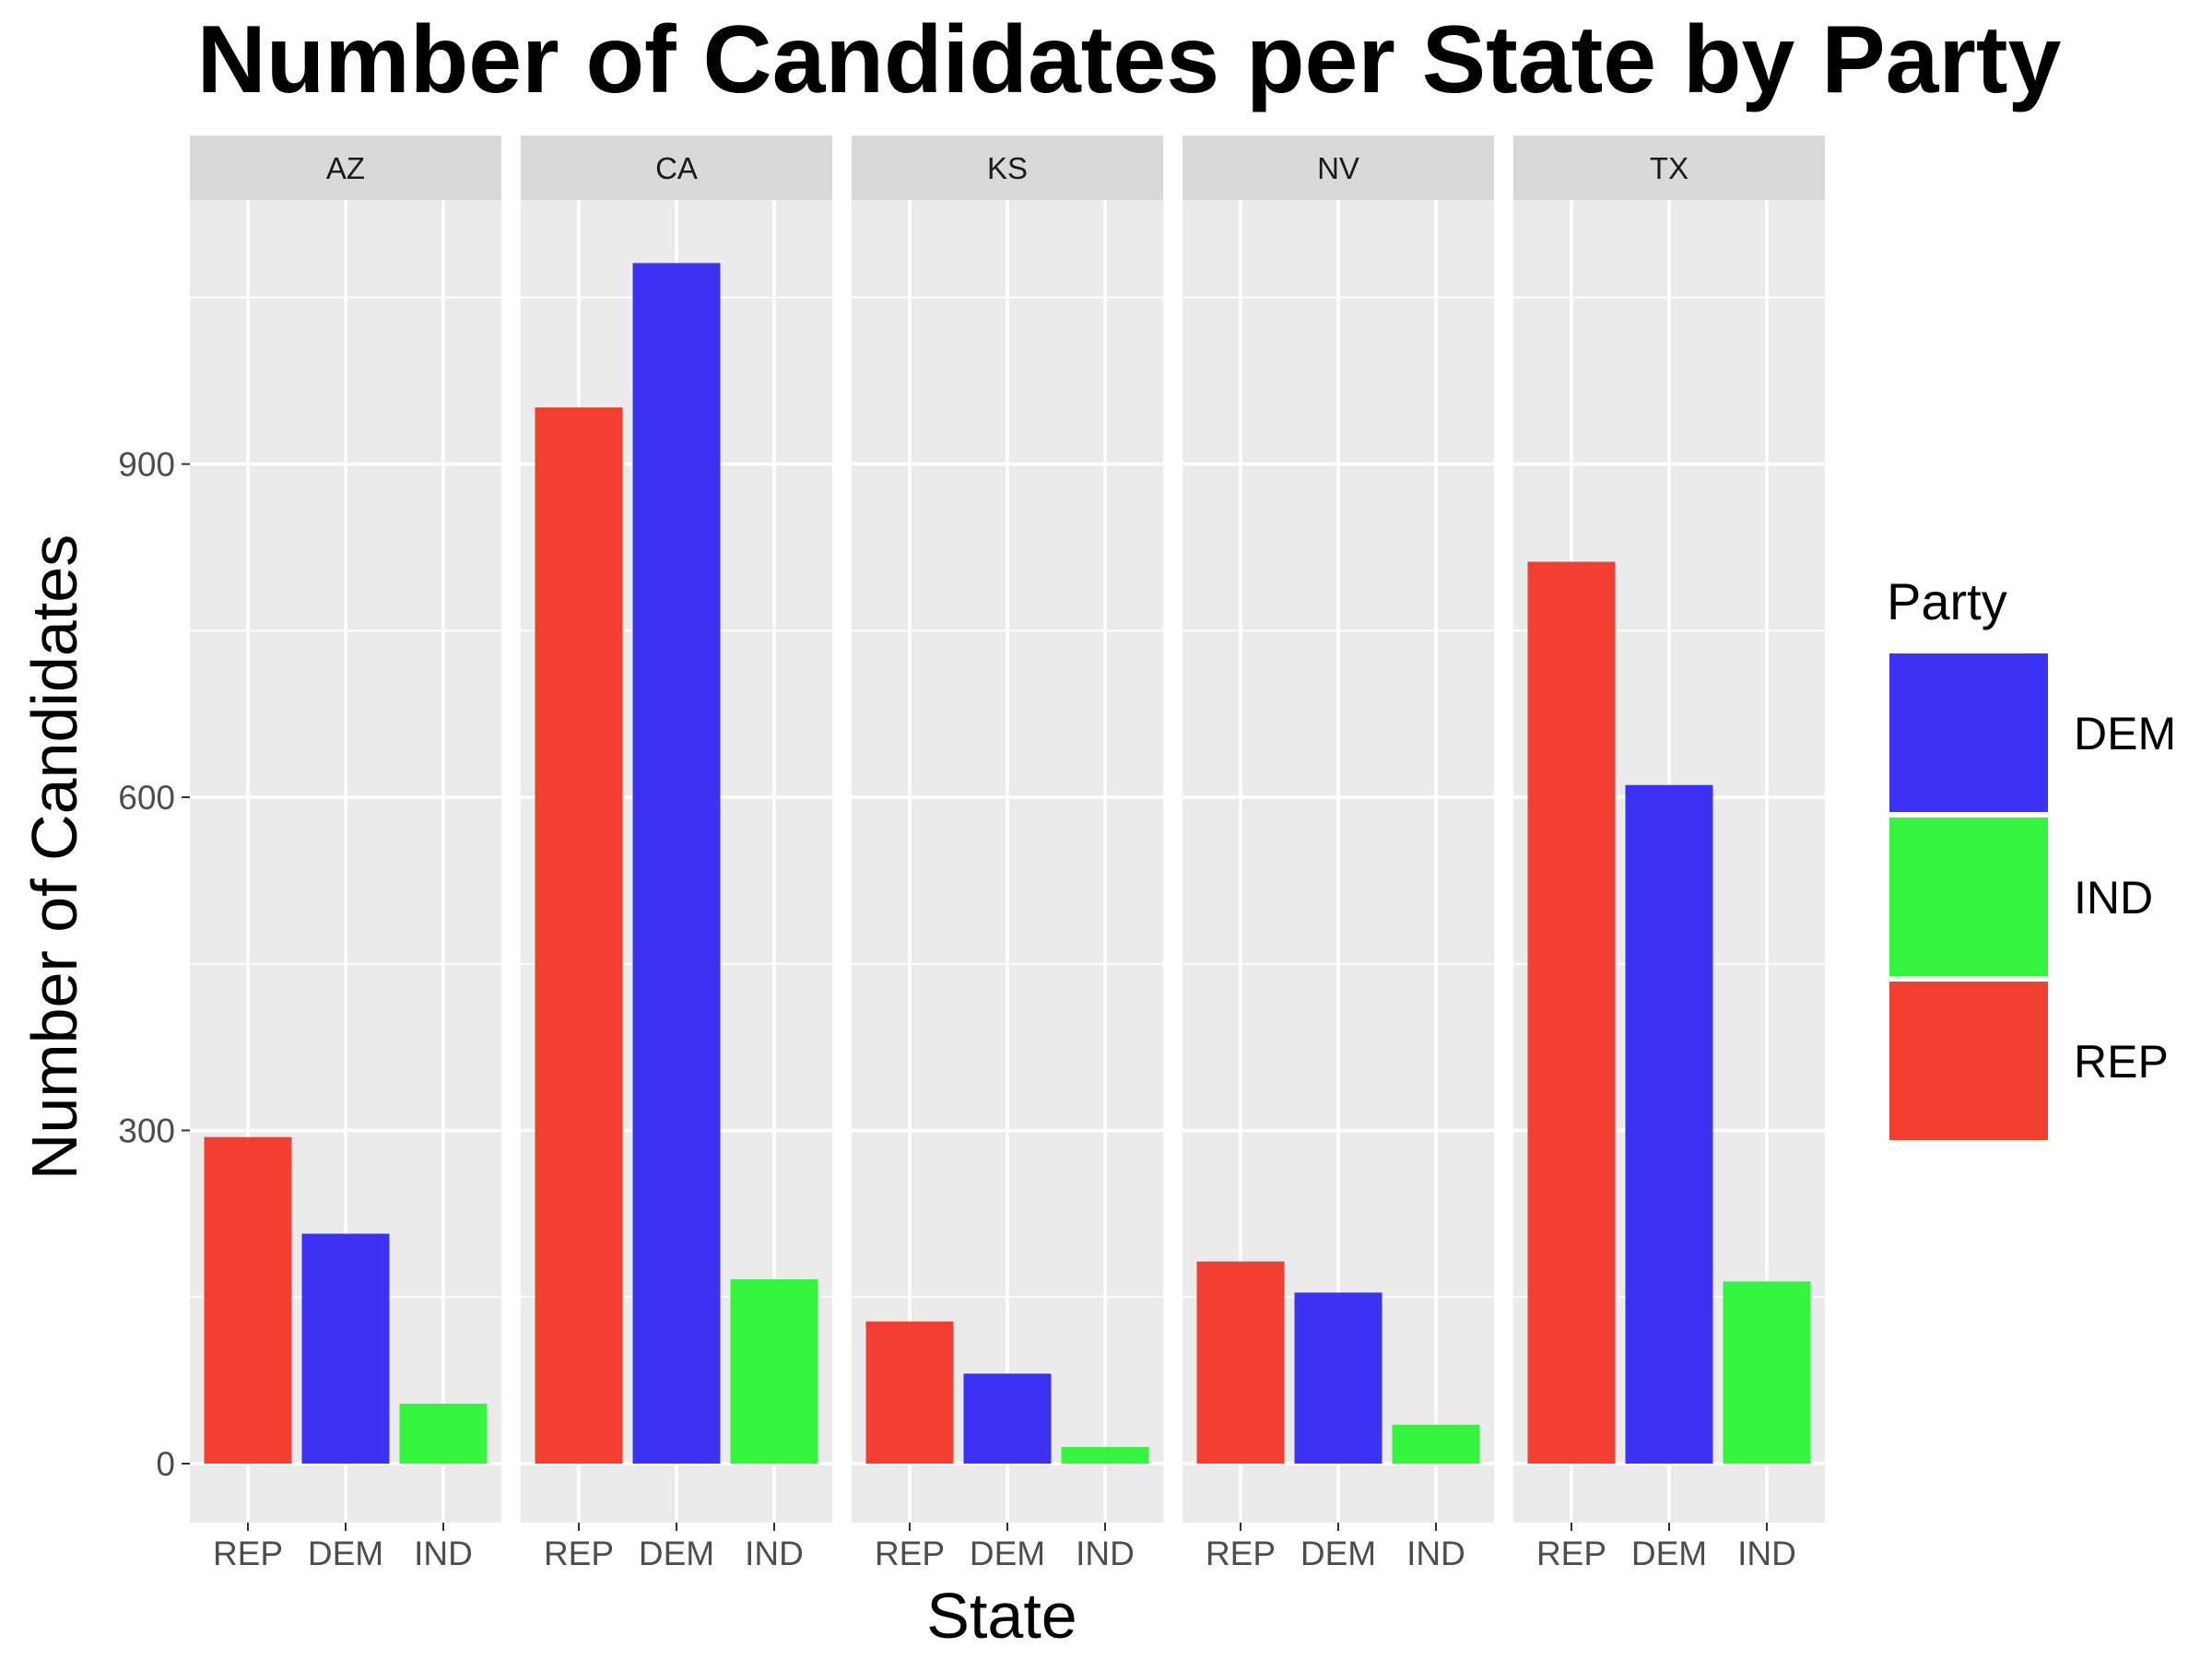 The height and width of the screenshot is (1659, 2212). What do you see at coordinates (1968, 1061) in the screenshot?
I see `legend-swatch-rep` at bounding box center [1968, 1061].